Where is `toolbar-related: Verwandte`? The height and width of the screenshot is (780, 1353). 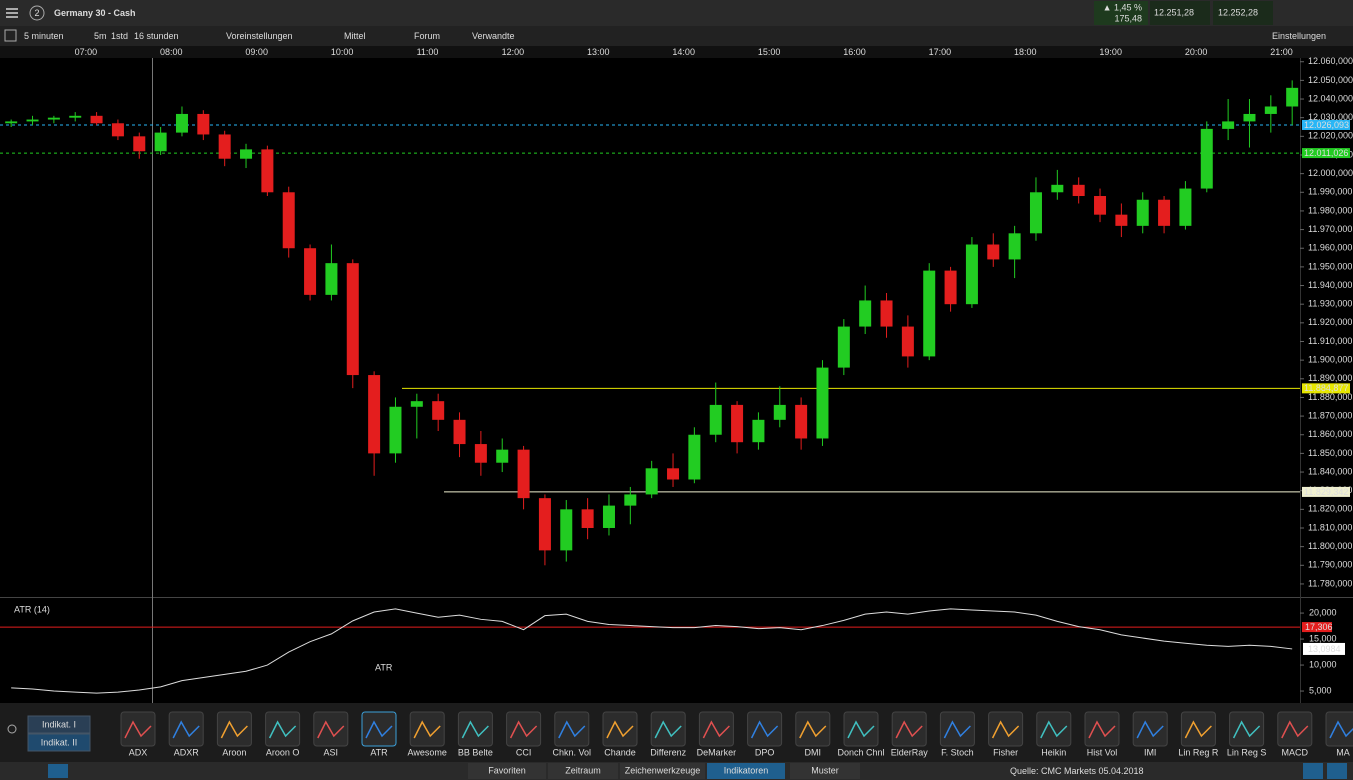
toolbar-related: Verwandte is located at coordinates (493, 36).